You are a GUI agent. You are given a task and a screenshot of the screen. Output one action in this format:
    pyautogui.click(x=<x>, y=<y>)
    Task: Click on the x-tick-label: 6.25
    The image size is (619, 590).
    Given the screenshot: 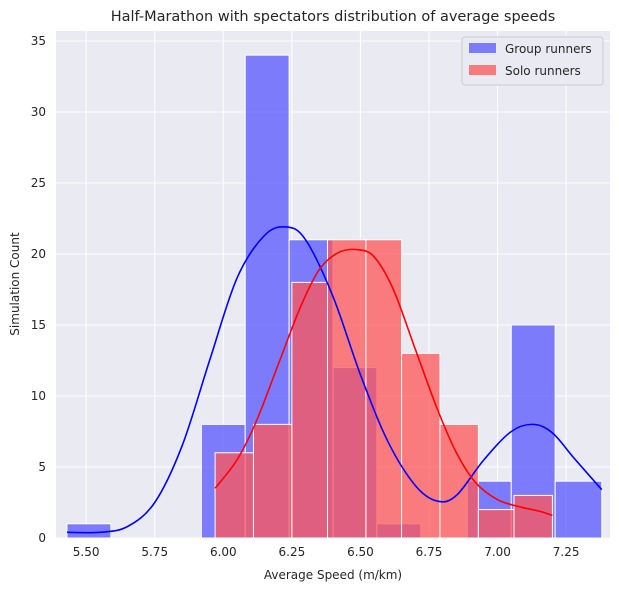 What is the action you would take?
    pyautogui.click(x=292, y=552)
    